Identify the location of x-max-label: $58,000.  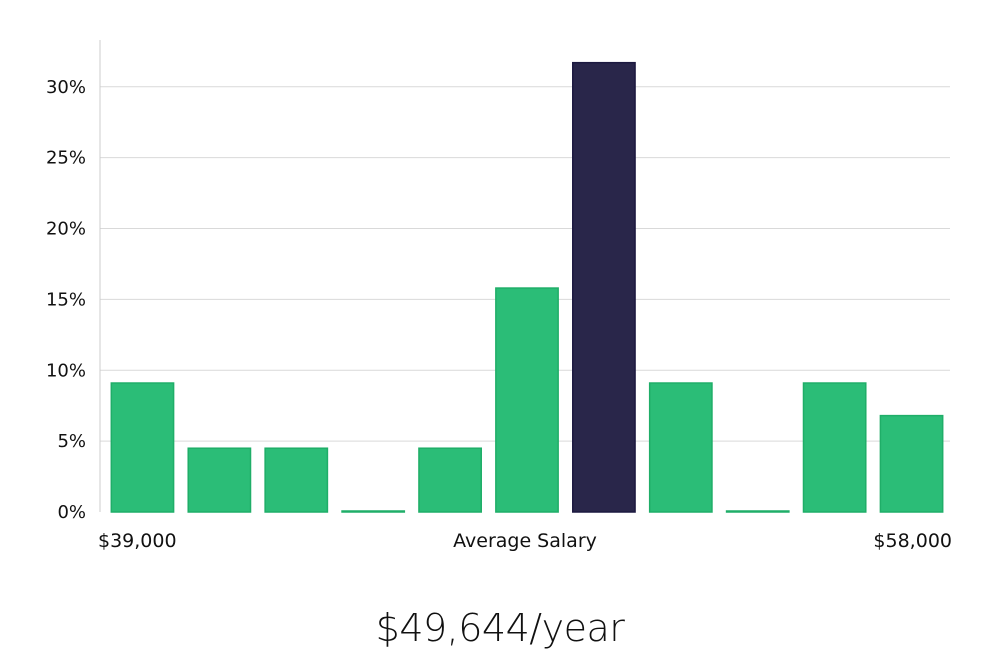
(912, 541).